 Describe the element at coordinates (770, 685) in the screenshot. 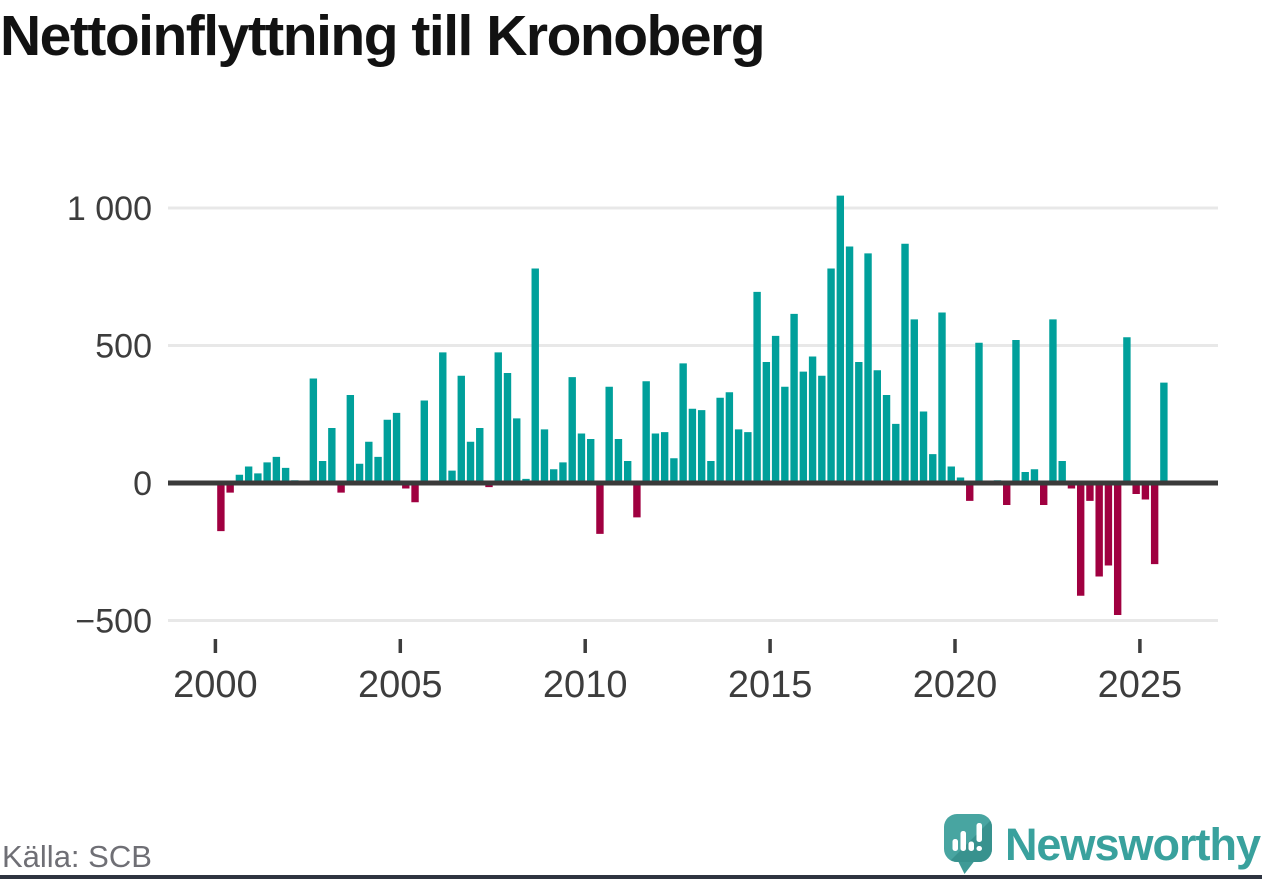

I see `x-tick-label: 2015` at that location.